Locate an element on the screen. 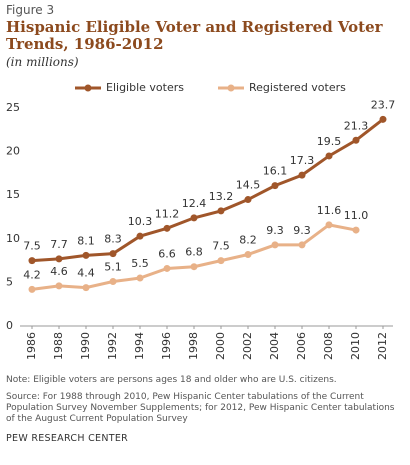 Image resolution: width=410 pixels, height=465 pixels. y-tick-label: 10 is located at coordinates (13, 238).